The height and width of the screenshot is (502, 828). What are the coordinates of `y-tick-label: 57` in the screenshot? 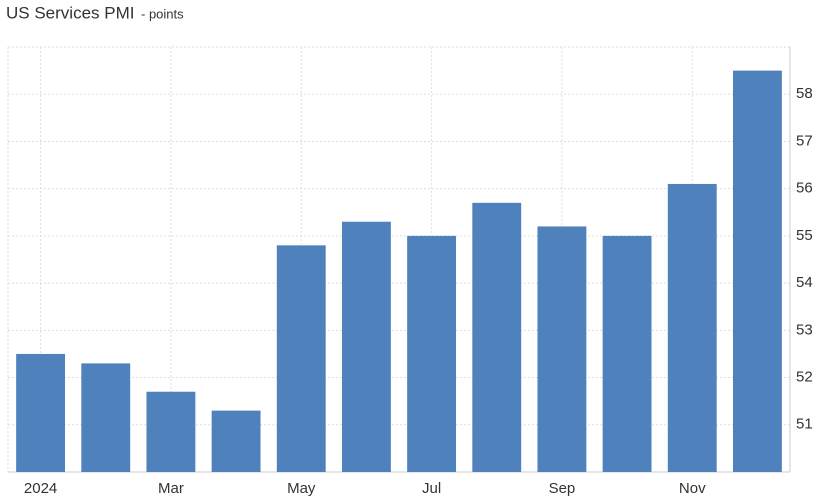 It's located at (804, 140).